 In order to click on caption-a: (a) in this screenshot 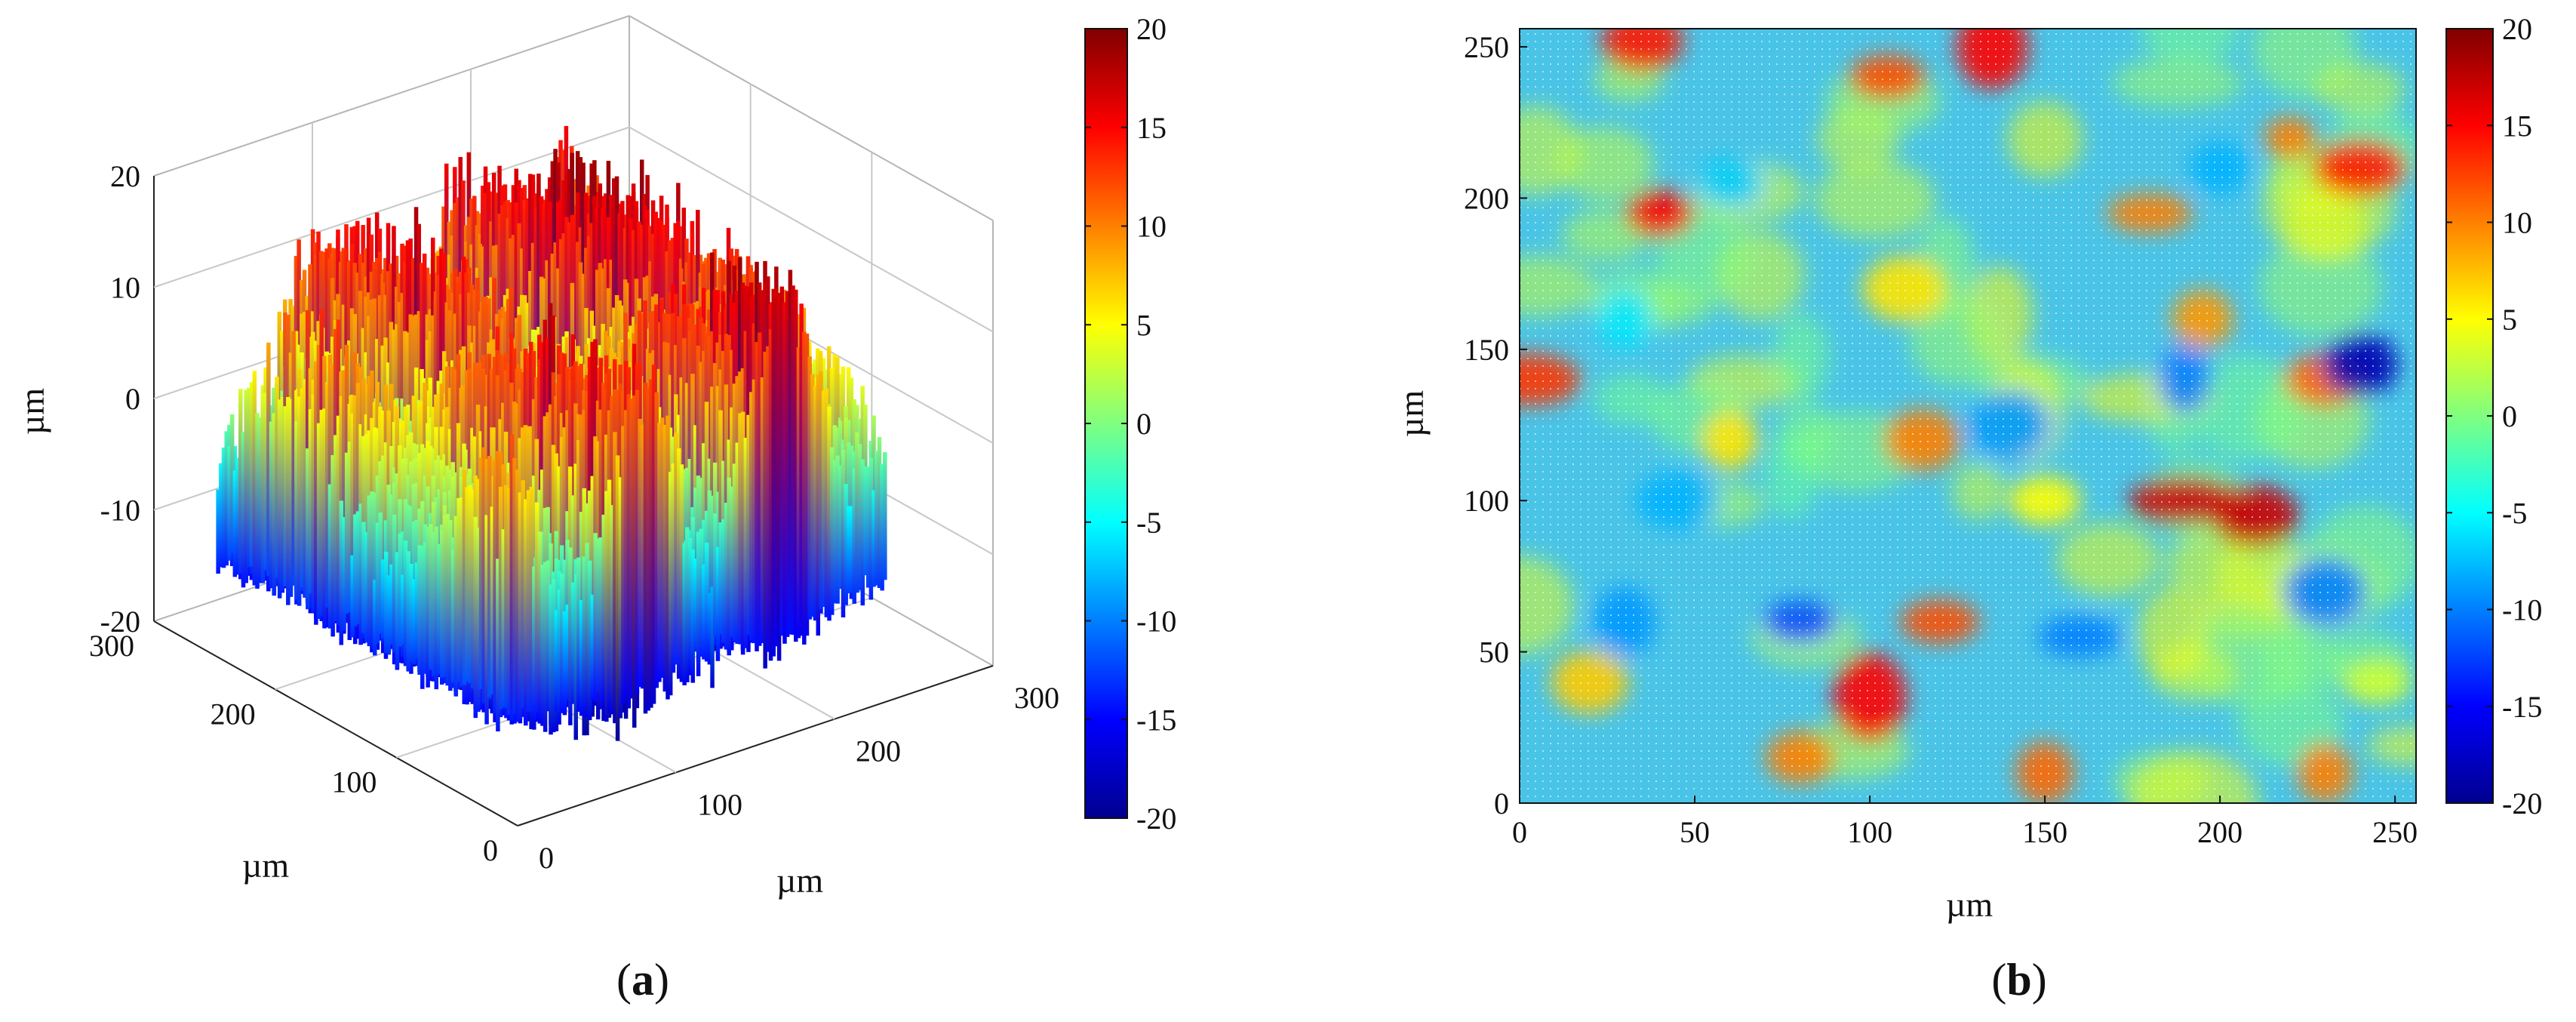, I will do `click(642, 980)`.